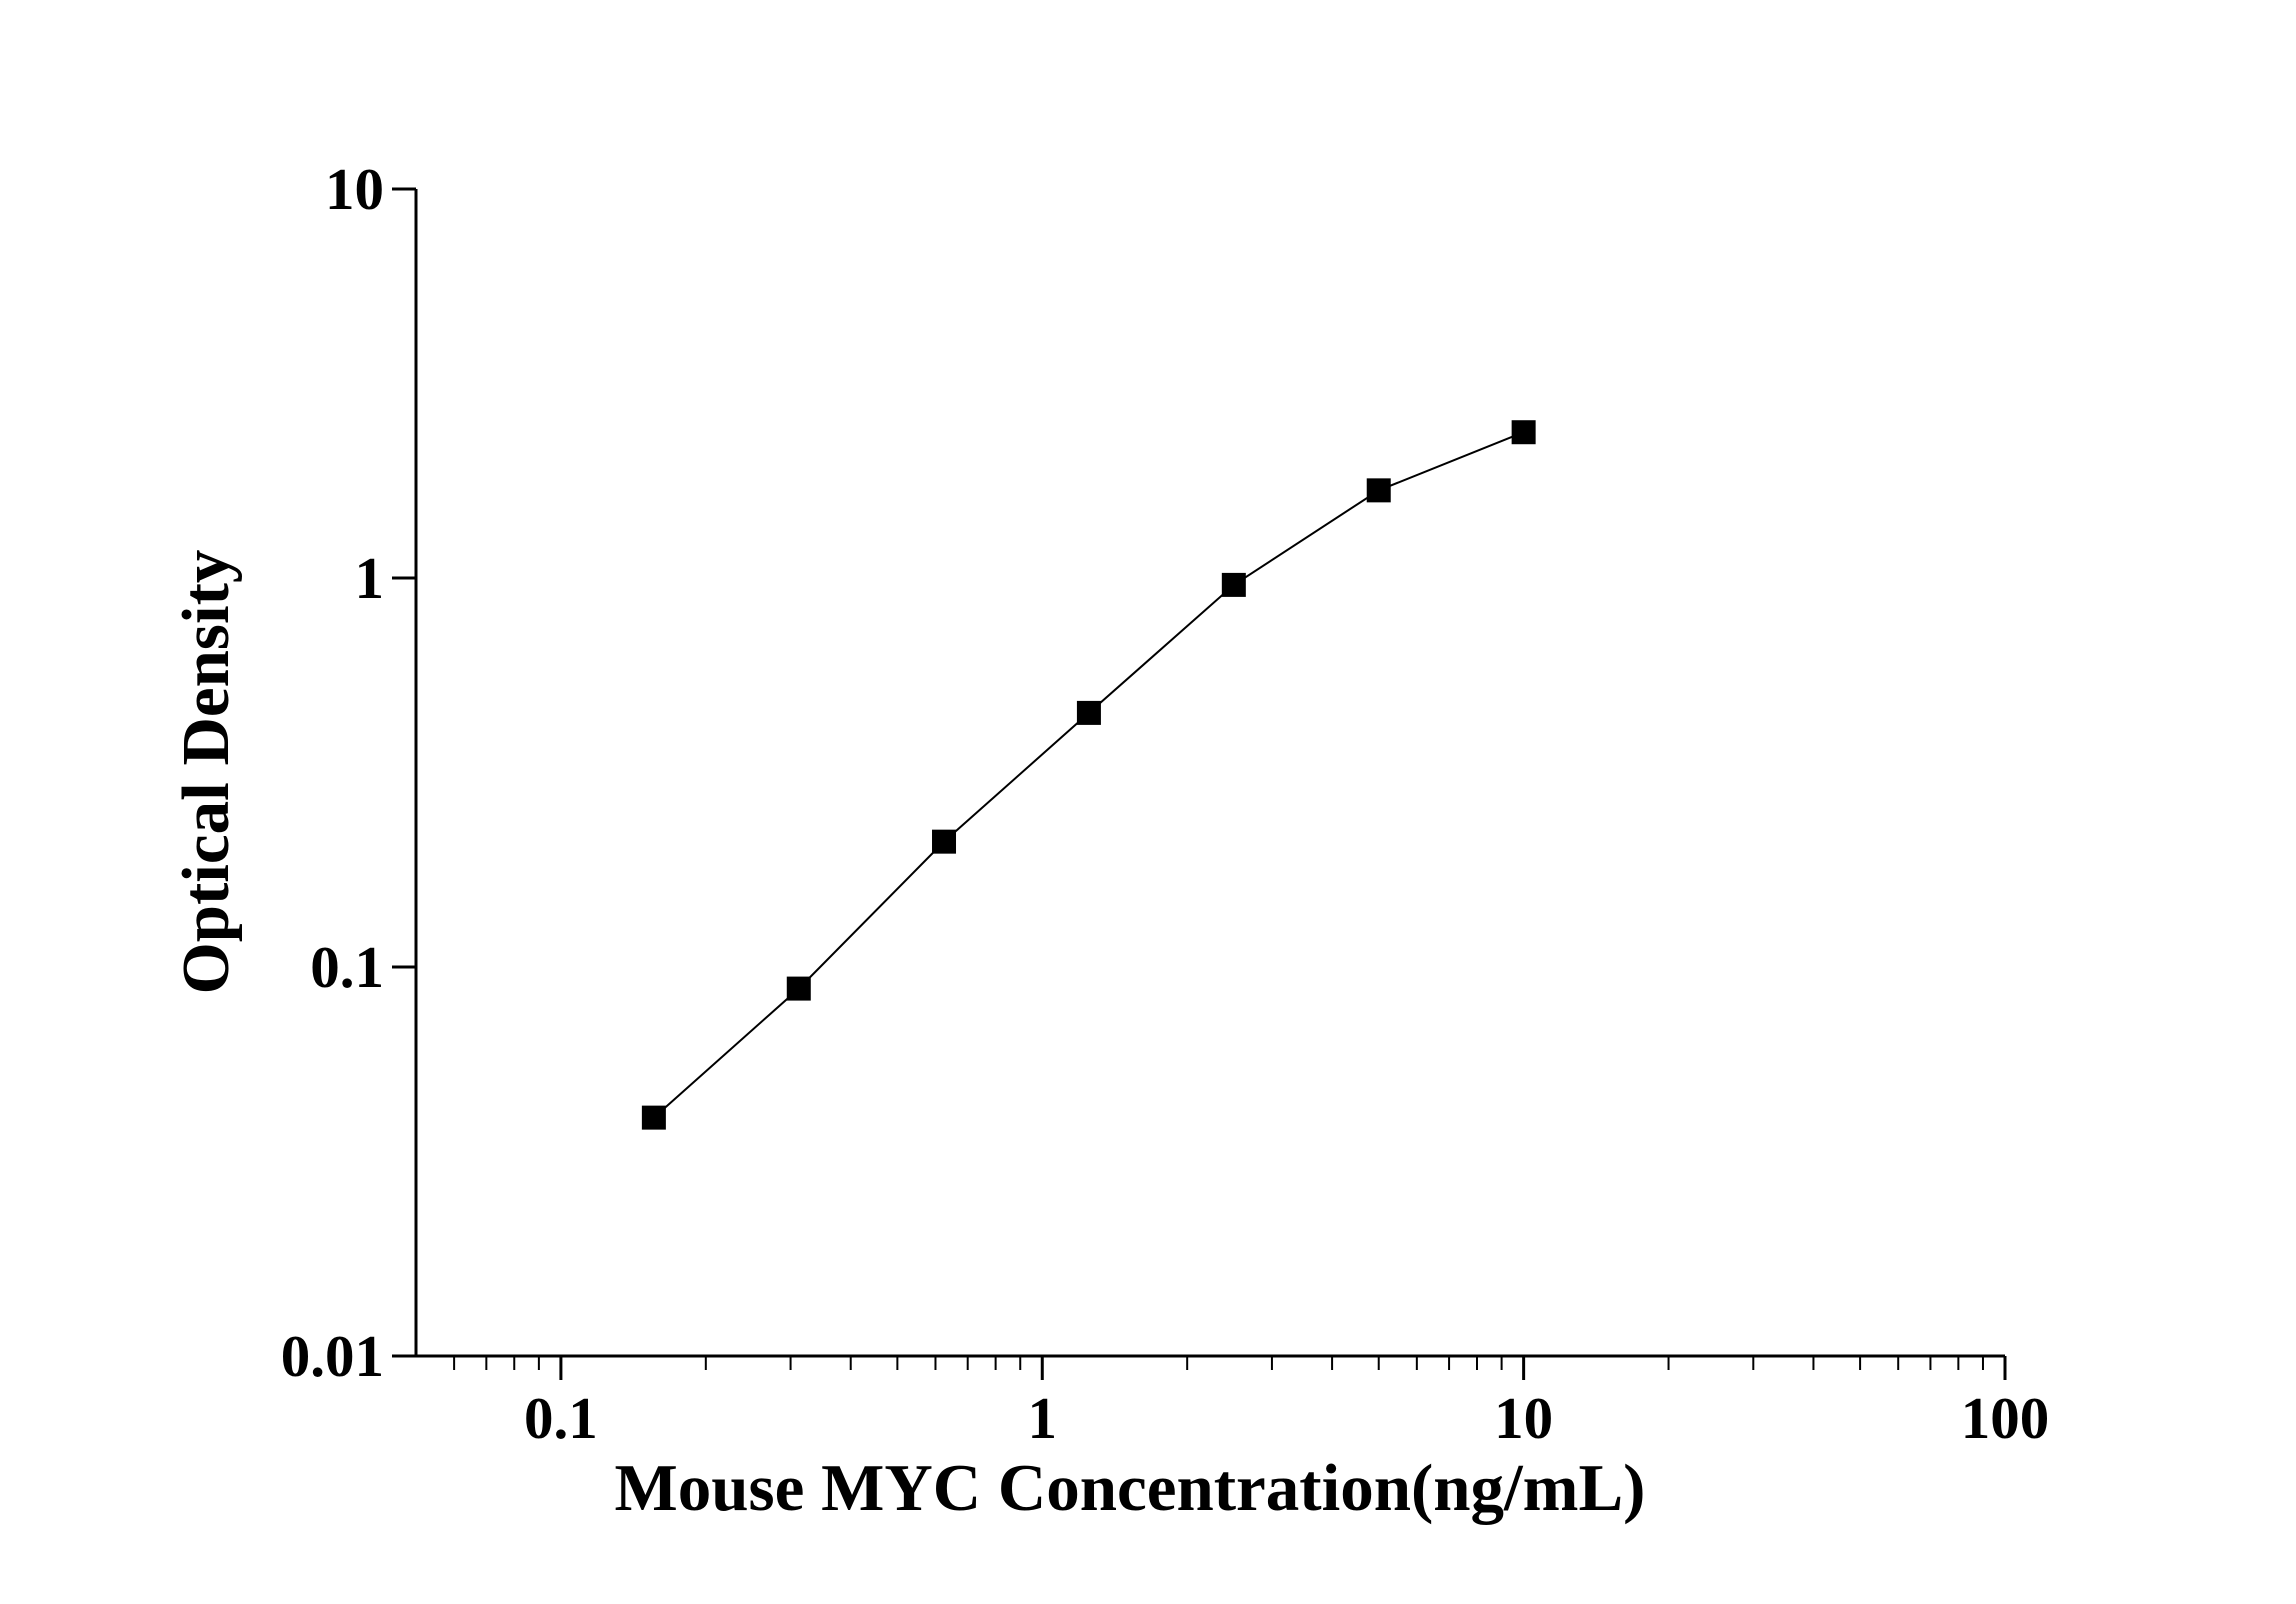 The height and width of the screenshot is (1604, 2296). Describe the element at coordinates (370, 578) in the screenshot. I see `y-tick-label: 1` at that location.